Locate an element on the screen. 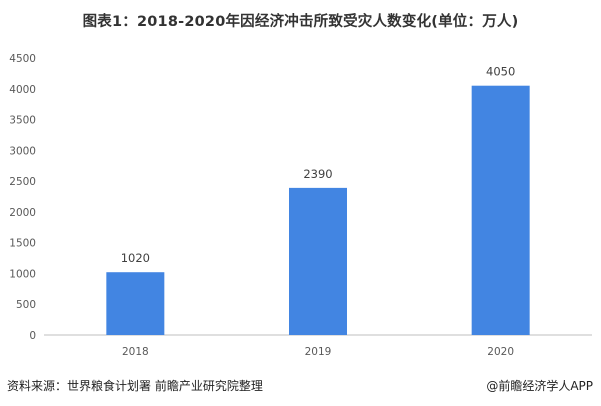  y-tick-label: 0 is located at coordinates (32, 336).